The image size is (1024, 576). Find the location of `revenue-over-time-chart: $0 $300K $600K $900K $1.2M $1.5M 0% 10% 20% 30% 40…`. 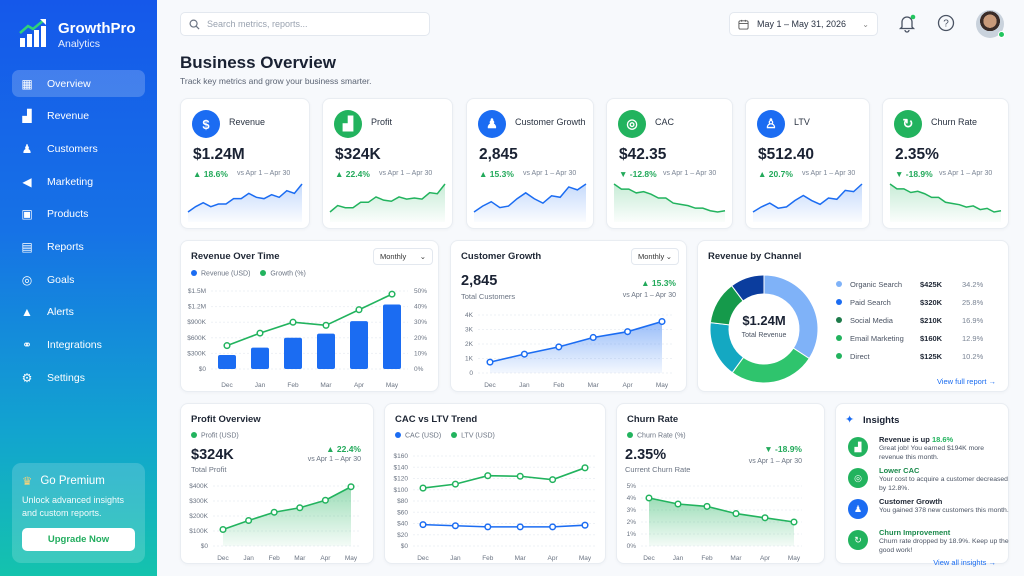

revenue-over-time-chart: $0 $300K $600K $900K $1.2M $1.5M 0% 10% 20% 30% 40… is located at coordinates (307, 338).